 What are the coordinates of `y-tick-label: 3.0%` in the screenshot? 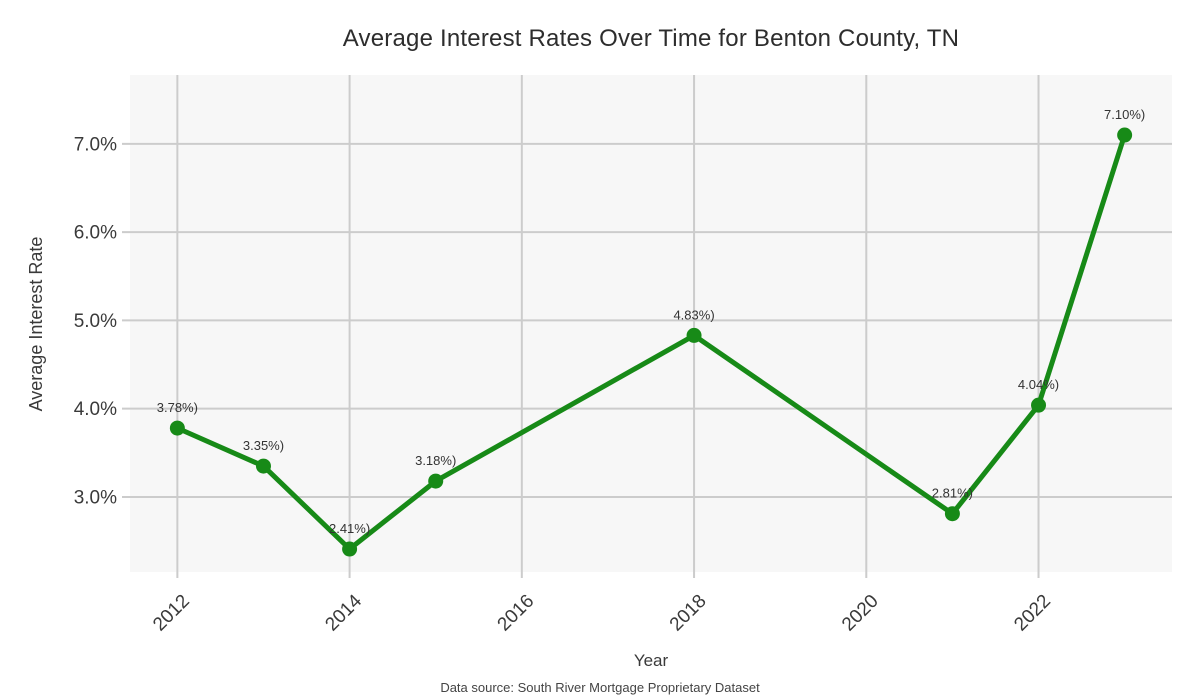 It's located at (95, 497).